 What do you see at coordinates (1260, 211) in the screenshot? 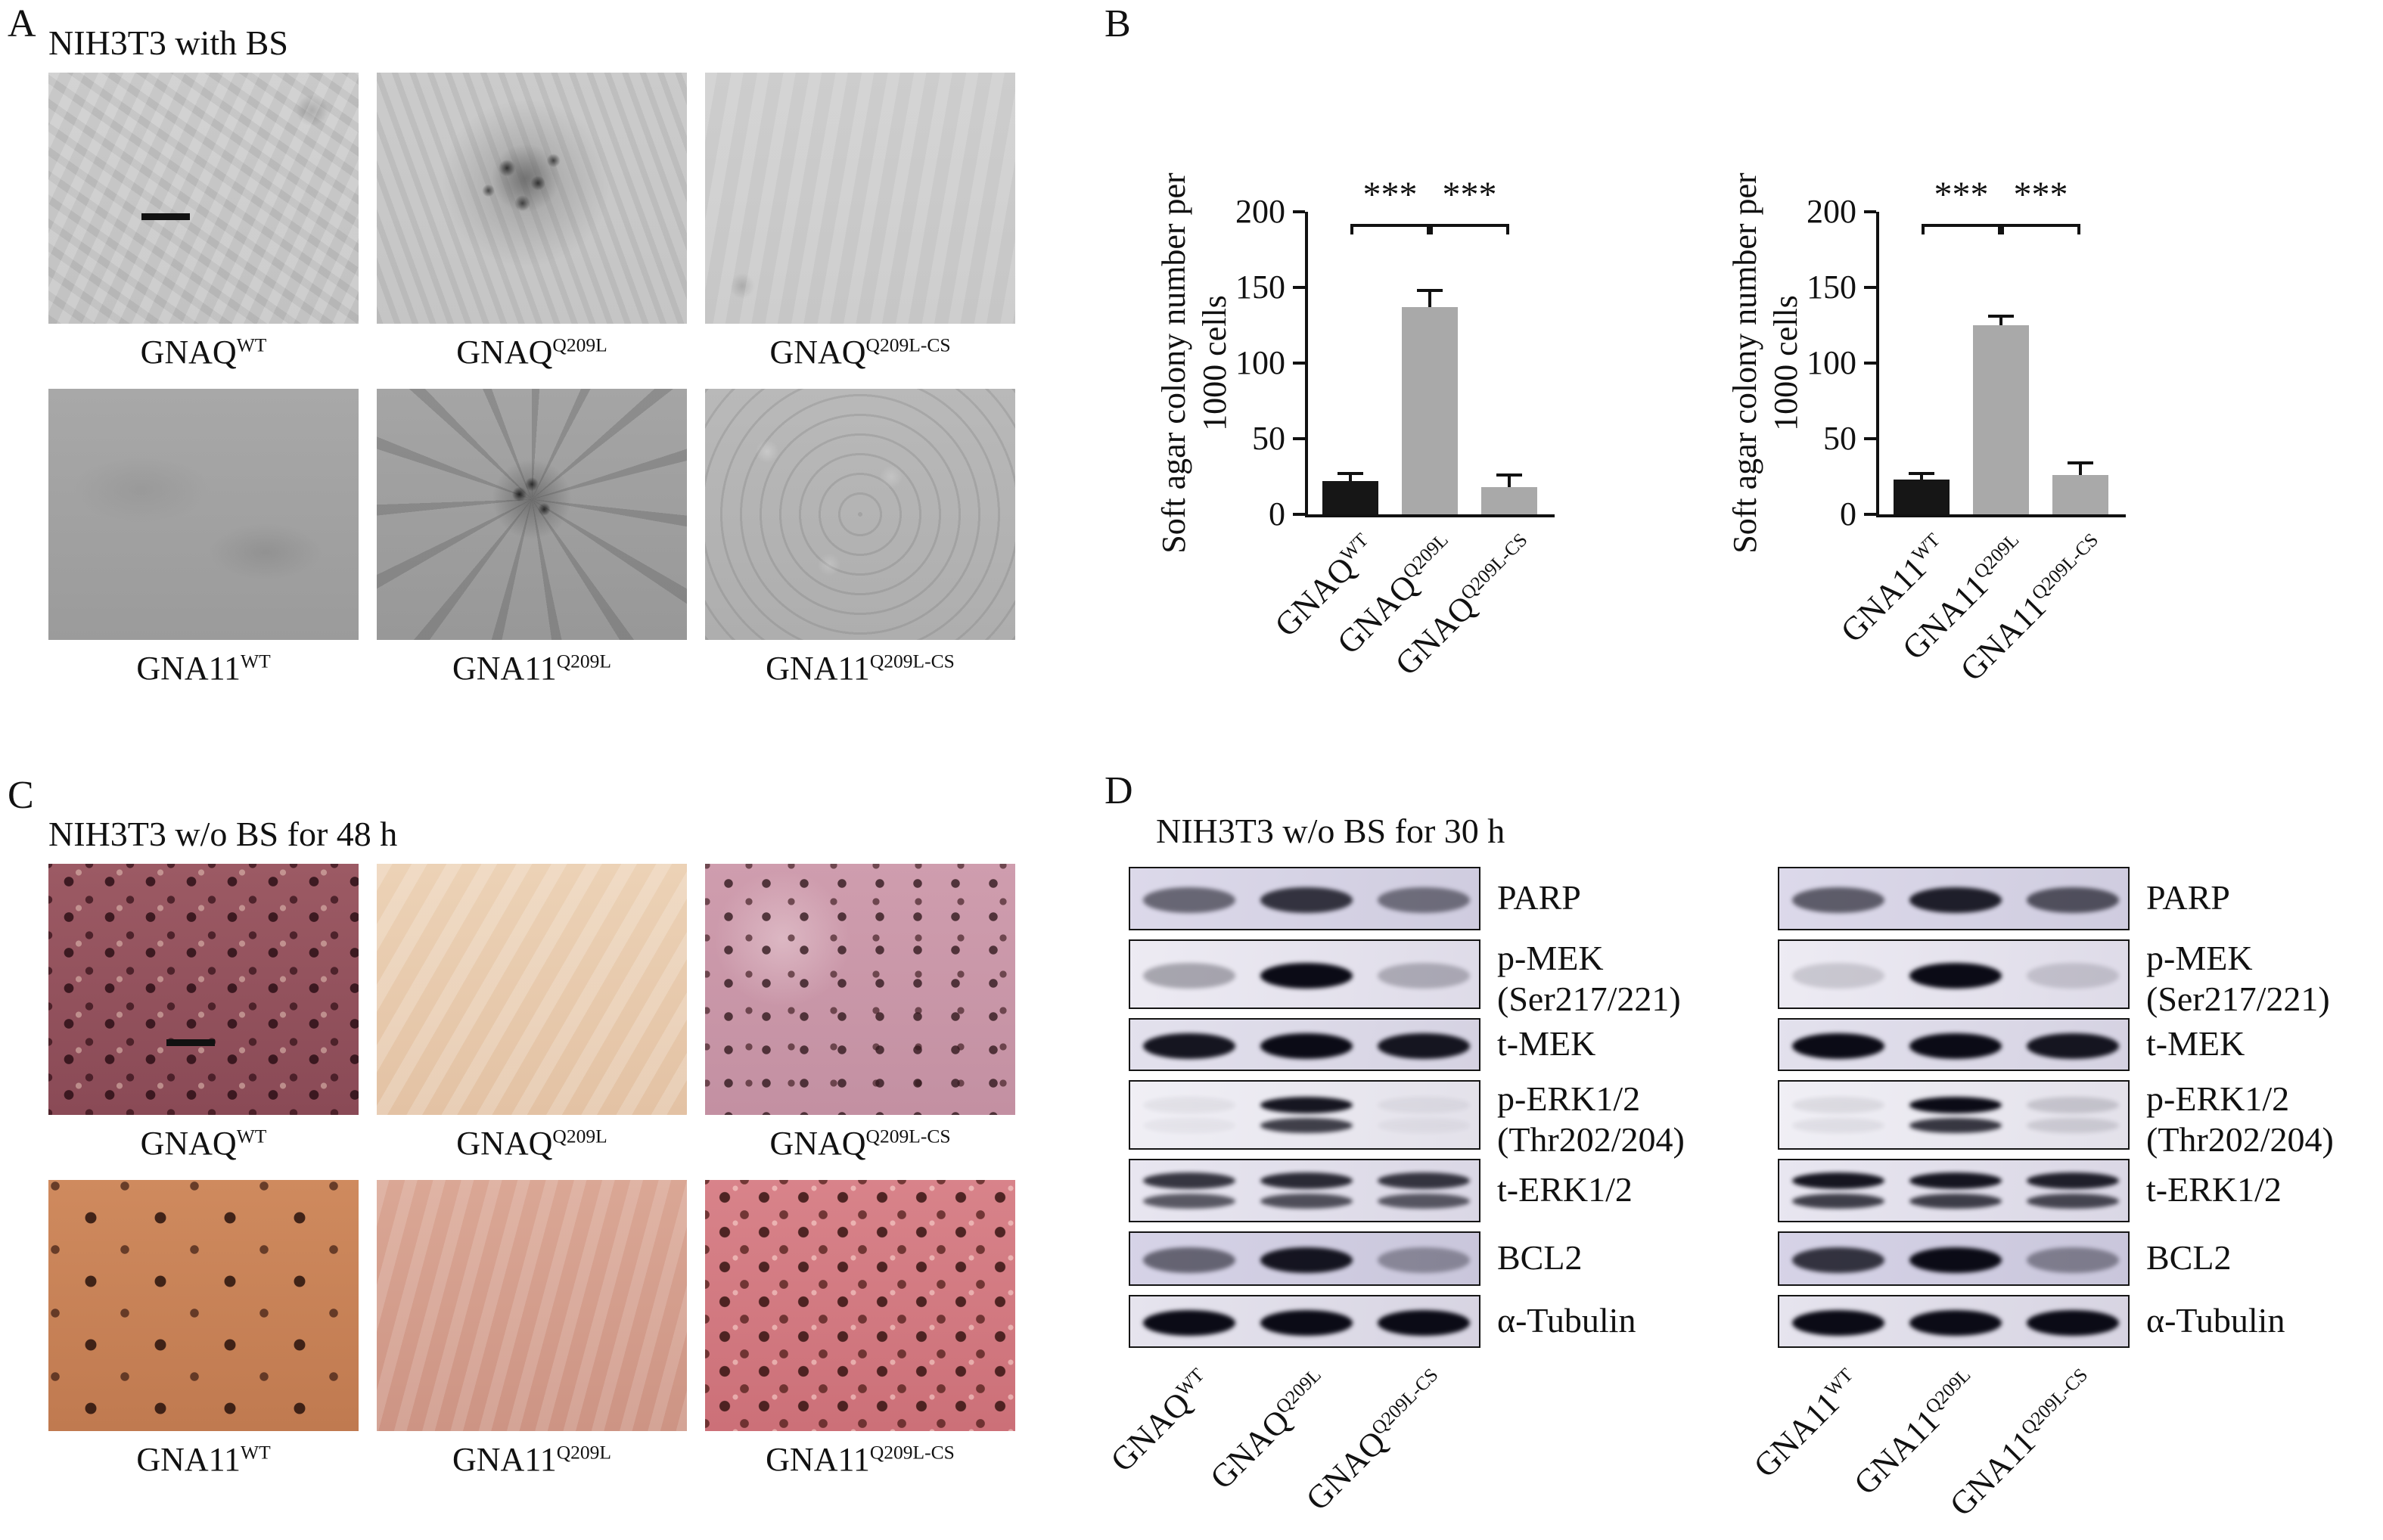
I see `y-tick-label: 200` at bounding box center [1260, 211].